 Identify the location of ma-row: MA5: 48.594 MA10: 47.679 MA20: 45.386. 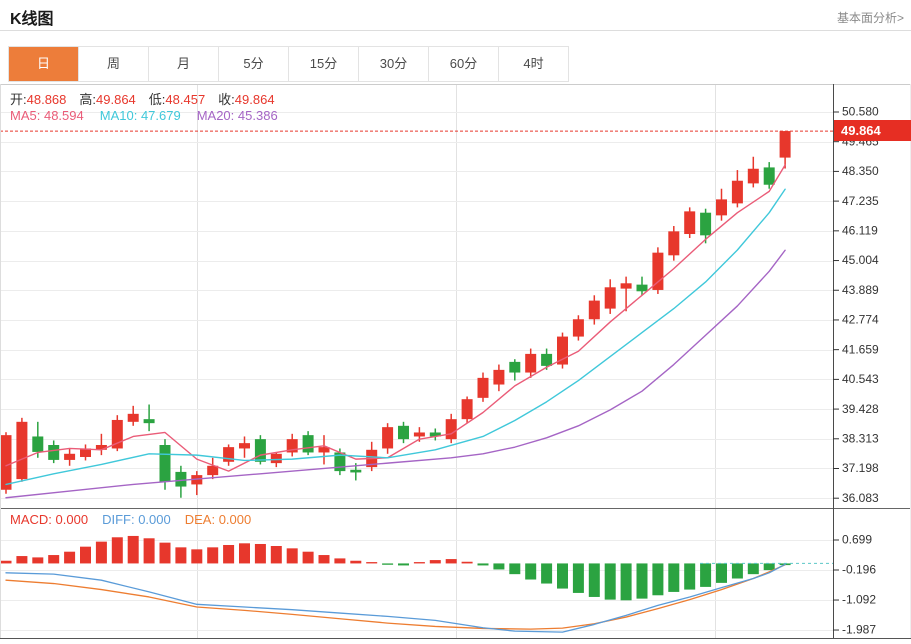
(144, 115).